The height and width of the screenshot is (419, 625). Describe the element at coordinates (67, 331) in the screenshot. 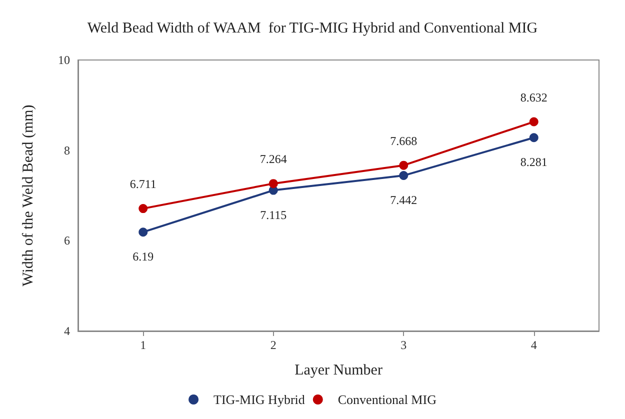

I see `y-tick-label: 4` at that location.